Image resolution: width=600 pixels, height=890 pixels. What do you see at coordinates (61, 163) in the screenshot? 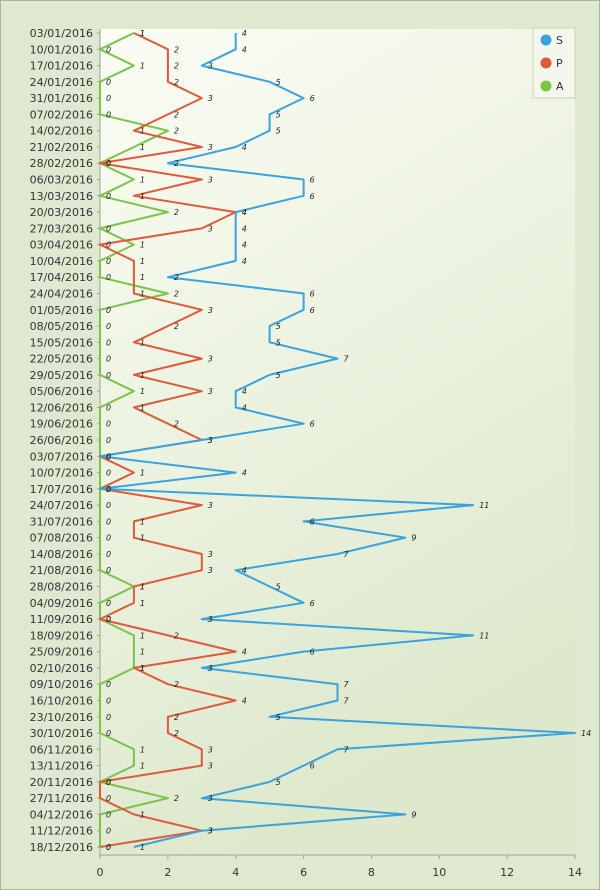
I see `y-tick-label: 28/02/2016` at bounding box center [61, 163].